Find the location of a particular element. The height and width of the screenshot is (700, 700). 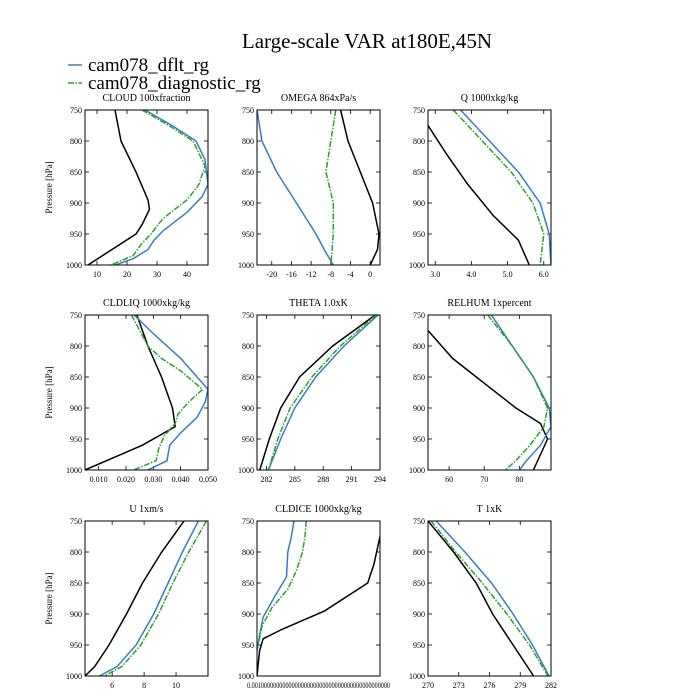

chart-5-xtick-label-1: 285 is located at coordinates (295, 479).